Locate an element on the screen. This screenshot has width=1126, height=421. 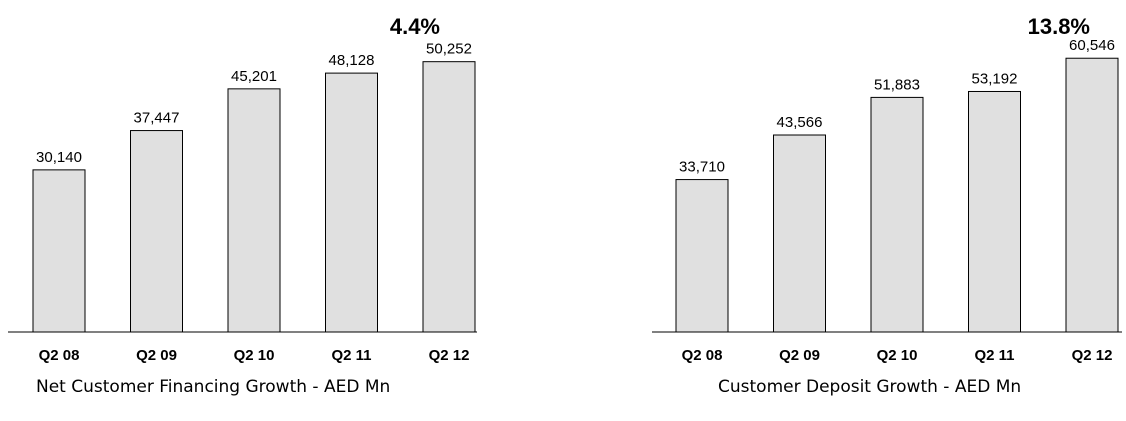
financing-category-label-2: Q2 09 is located at coordinates (156, 355).